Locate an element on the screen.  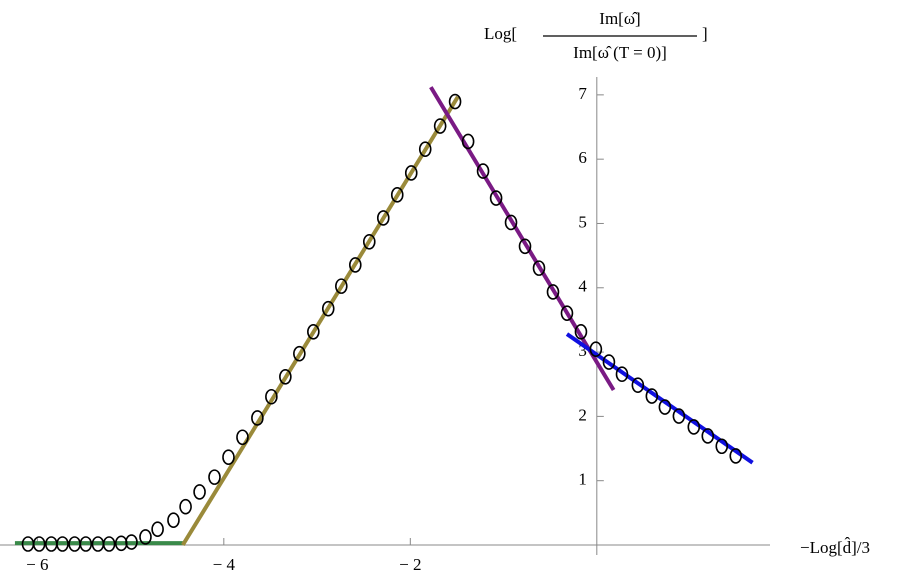
x-tick-label: − 6 is located at coordinates (37, 564).